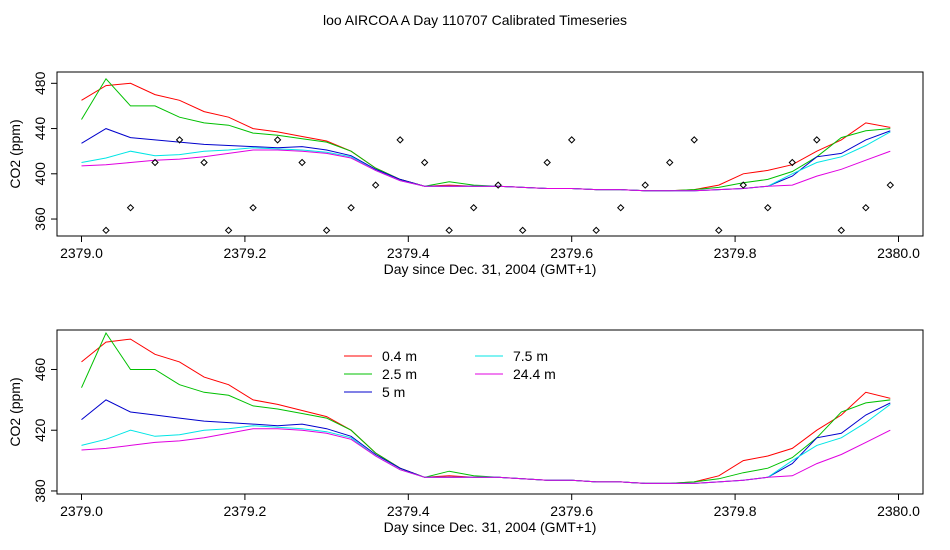 The width and height of the screenshot is (950, 550). I want to click on y-tick-label: 420, so click(40, 430).